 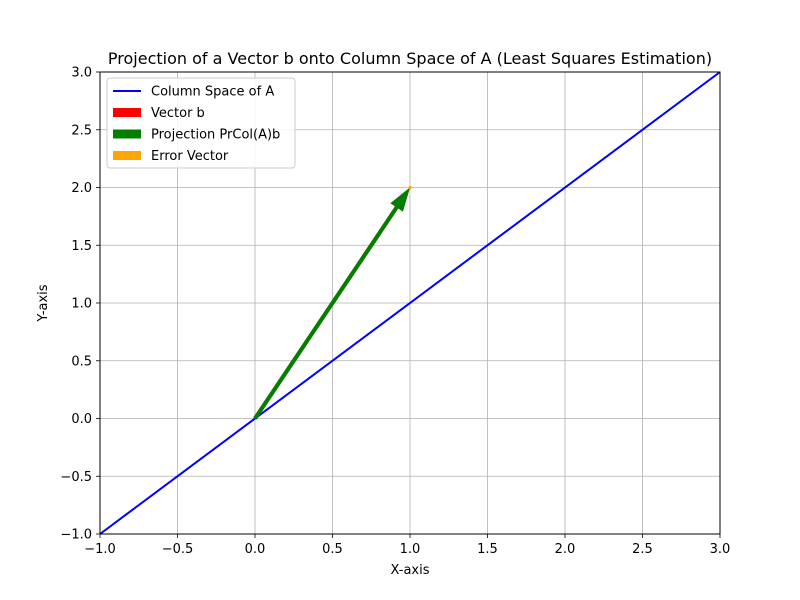 I want to click on y-tick-label: 1.0, so click(x=81, y=304).